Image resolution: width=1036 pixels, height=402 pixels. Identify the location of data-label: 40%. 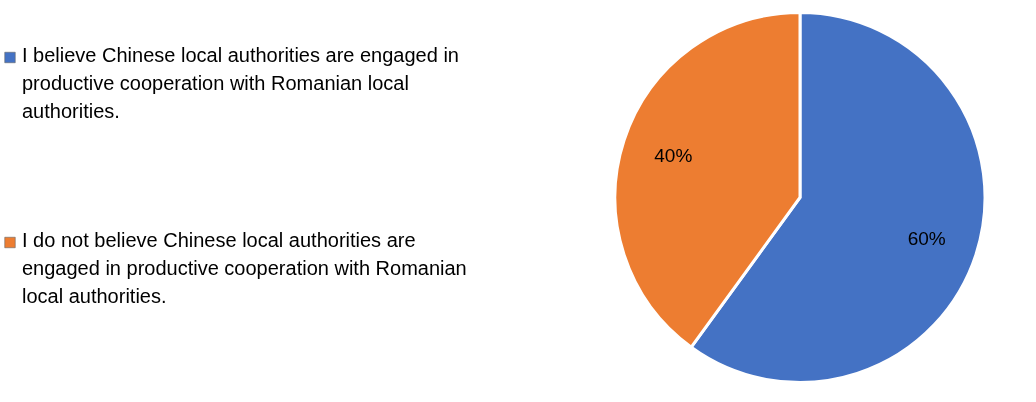
(673, 156).